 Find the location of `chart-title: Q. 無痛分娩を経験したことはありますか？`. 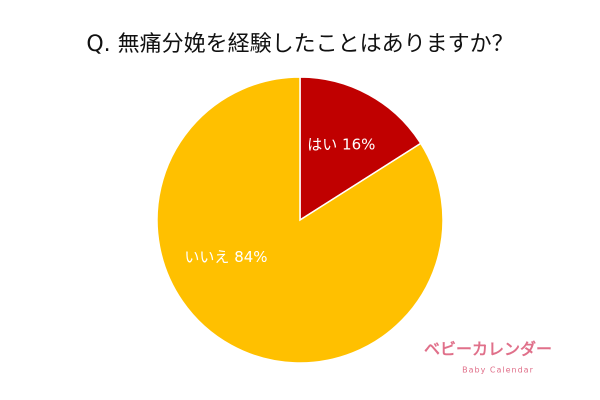

chart-title: Q. 無痛分娩を経験したことはありますか？ is located at coordinates (299, 44).